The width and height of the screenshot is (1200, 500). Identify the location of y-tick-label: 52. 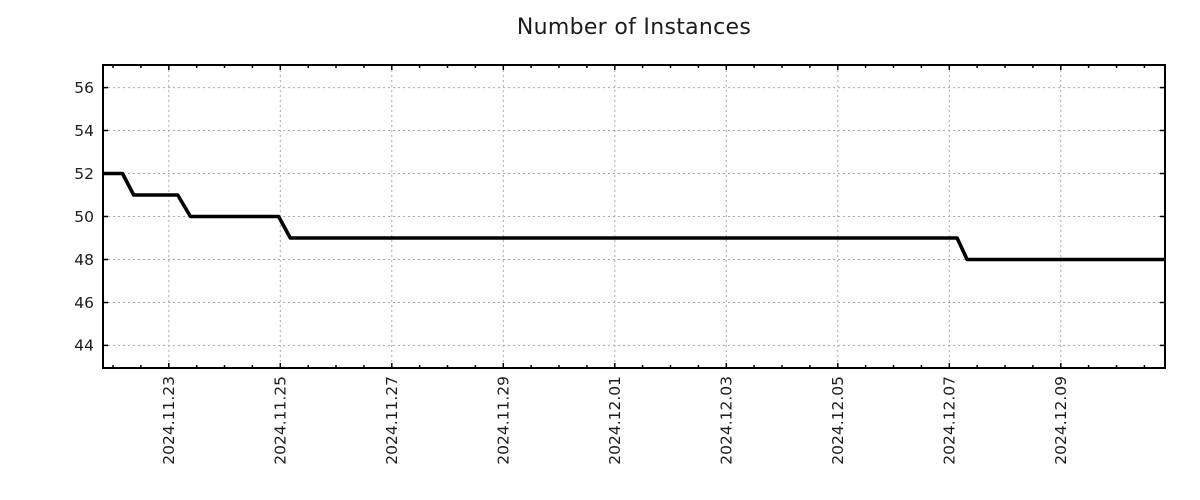
(84, 174).